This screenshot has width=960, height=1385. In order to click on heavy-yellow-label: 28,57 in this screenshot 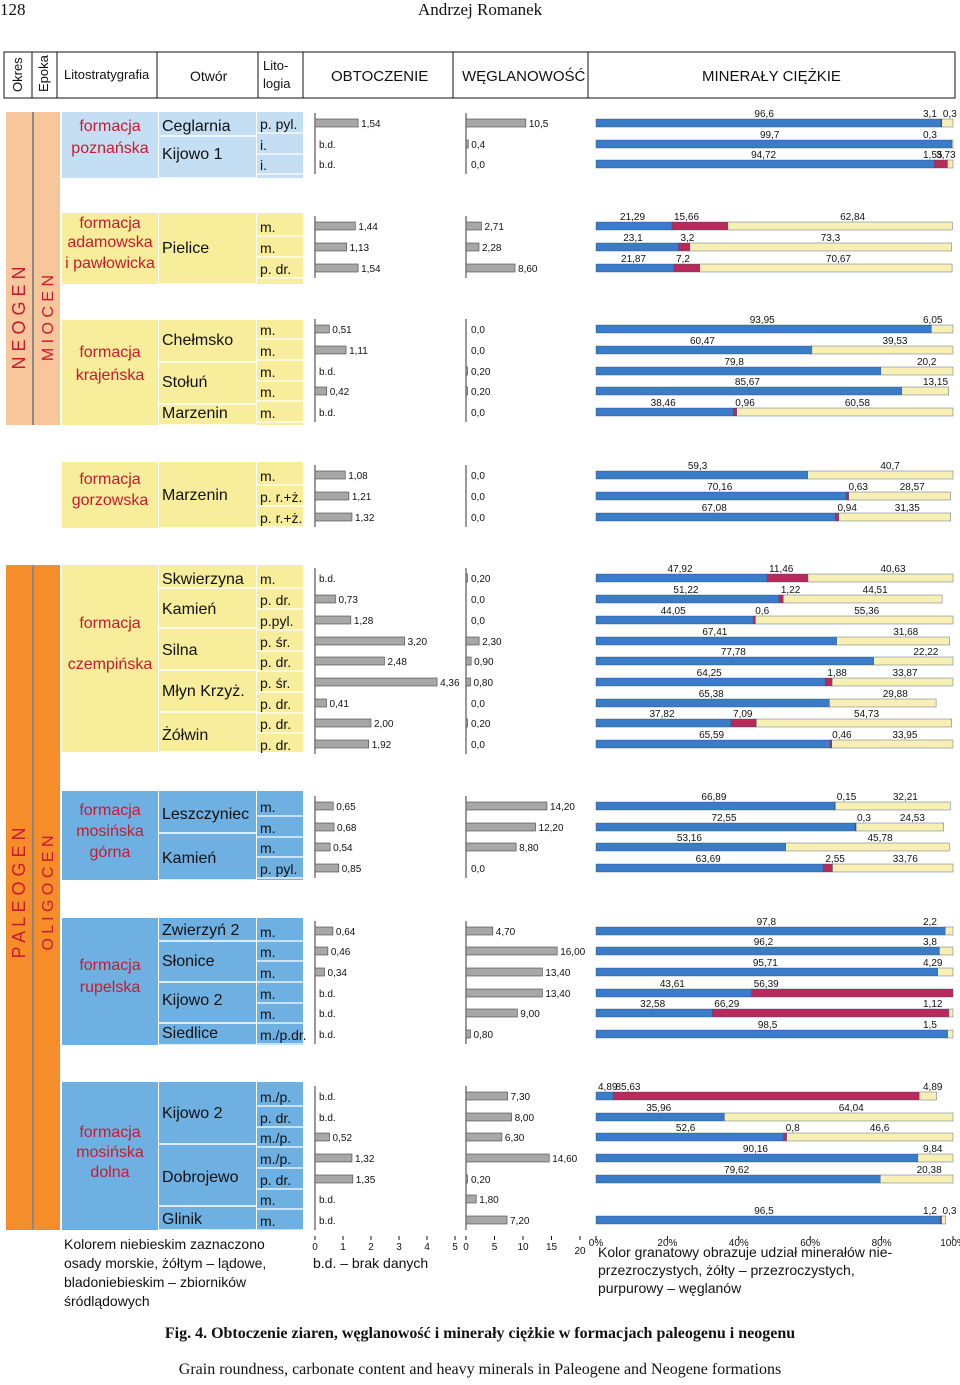, I will do `click(912, 487)`.